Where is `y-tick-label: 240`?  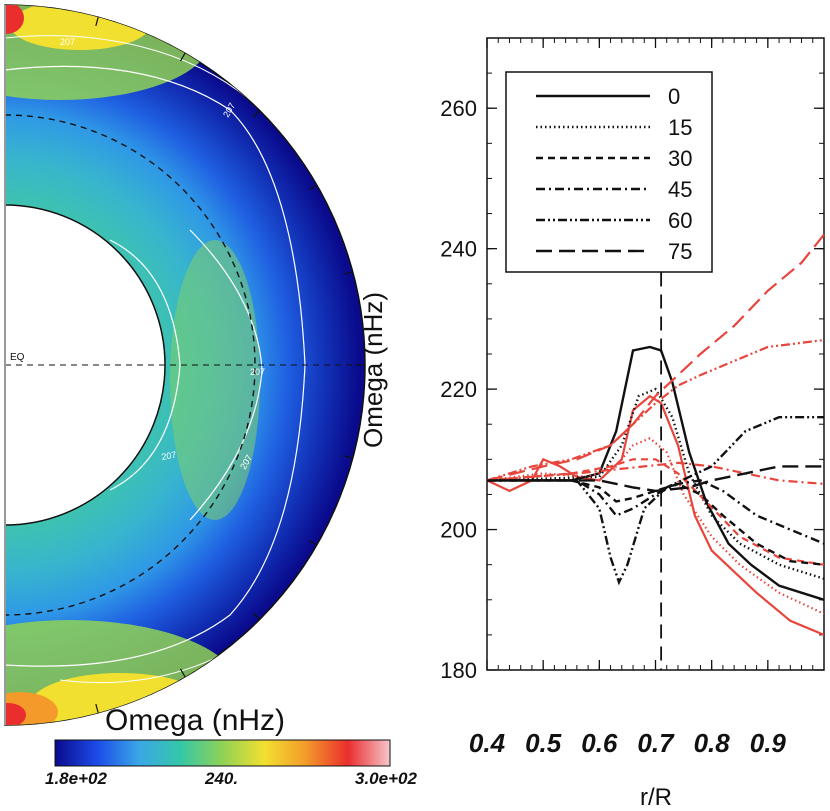
y-tick-label: 240 is located at coordinates (458, 249).